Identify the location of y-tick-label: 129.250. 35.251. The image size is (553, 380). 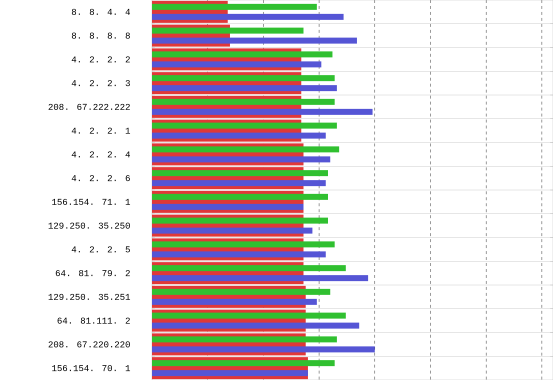
(89, 297).